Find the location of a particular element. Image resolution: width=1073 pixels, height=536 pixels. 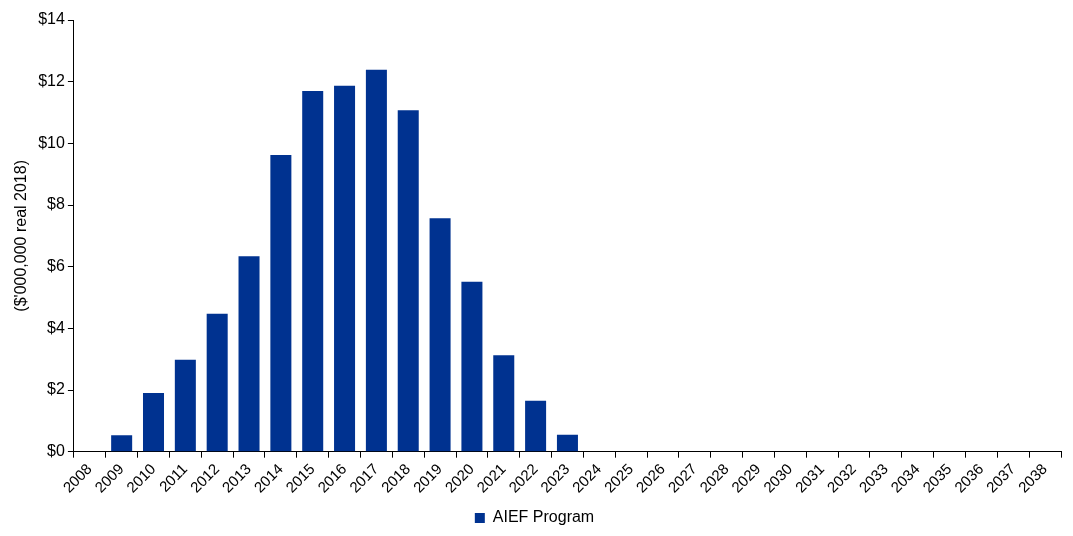

y-tick-label: $6 is located at coordinates (56, 266).